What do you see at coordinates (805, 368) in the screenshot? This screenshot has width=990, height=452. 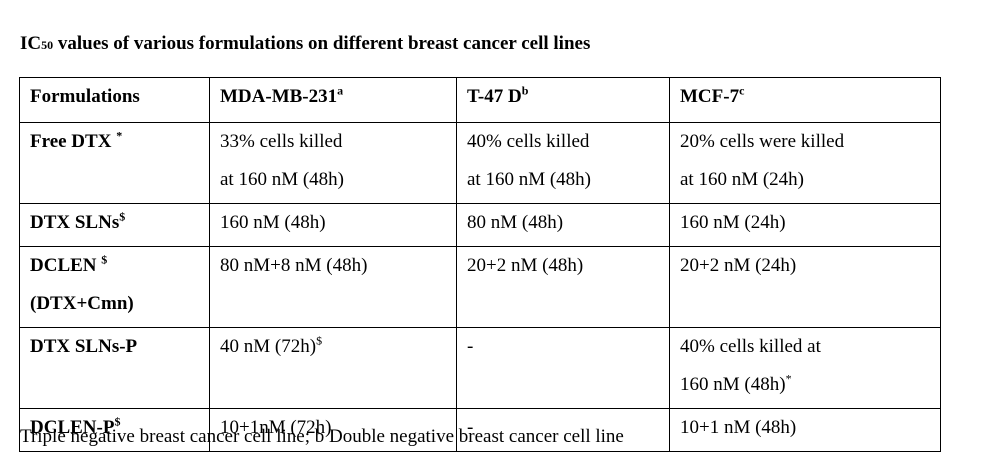 I see `value-cell: 40% cells killed at 160 nM (48h)*` at bounding box center [805, 368].